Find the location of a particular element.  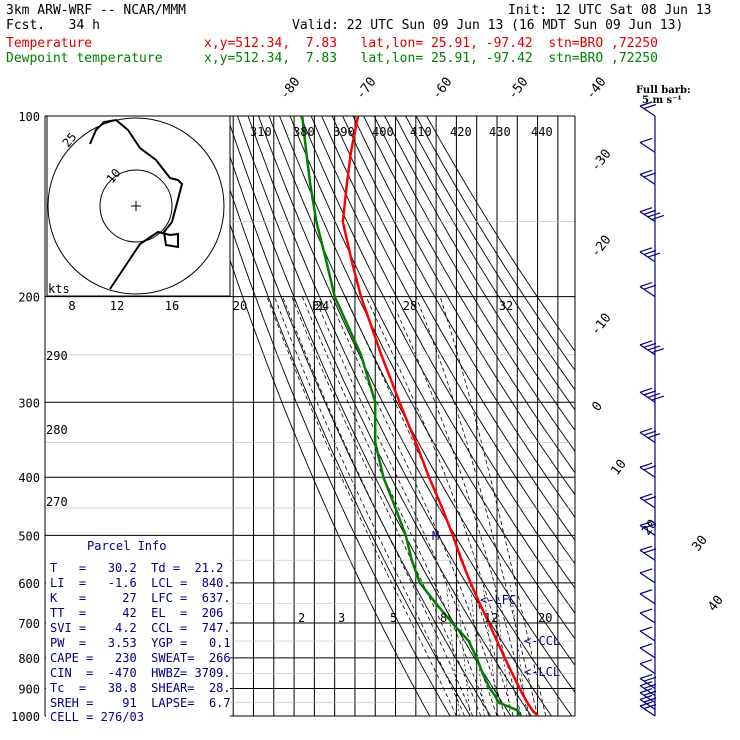

full-barb-unit: 5 m s⁻¹ is located at coordinates (662, 100).